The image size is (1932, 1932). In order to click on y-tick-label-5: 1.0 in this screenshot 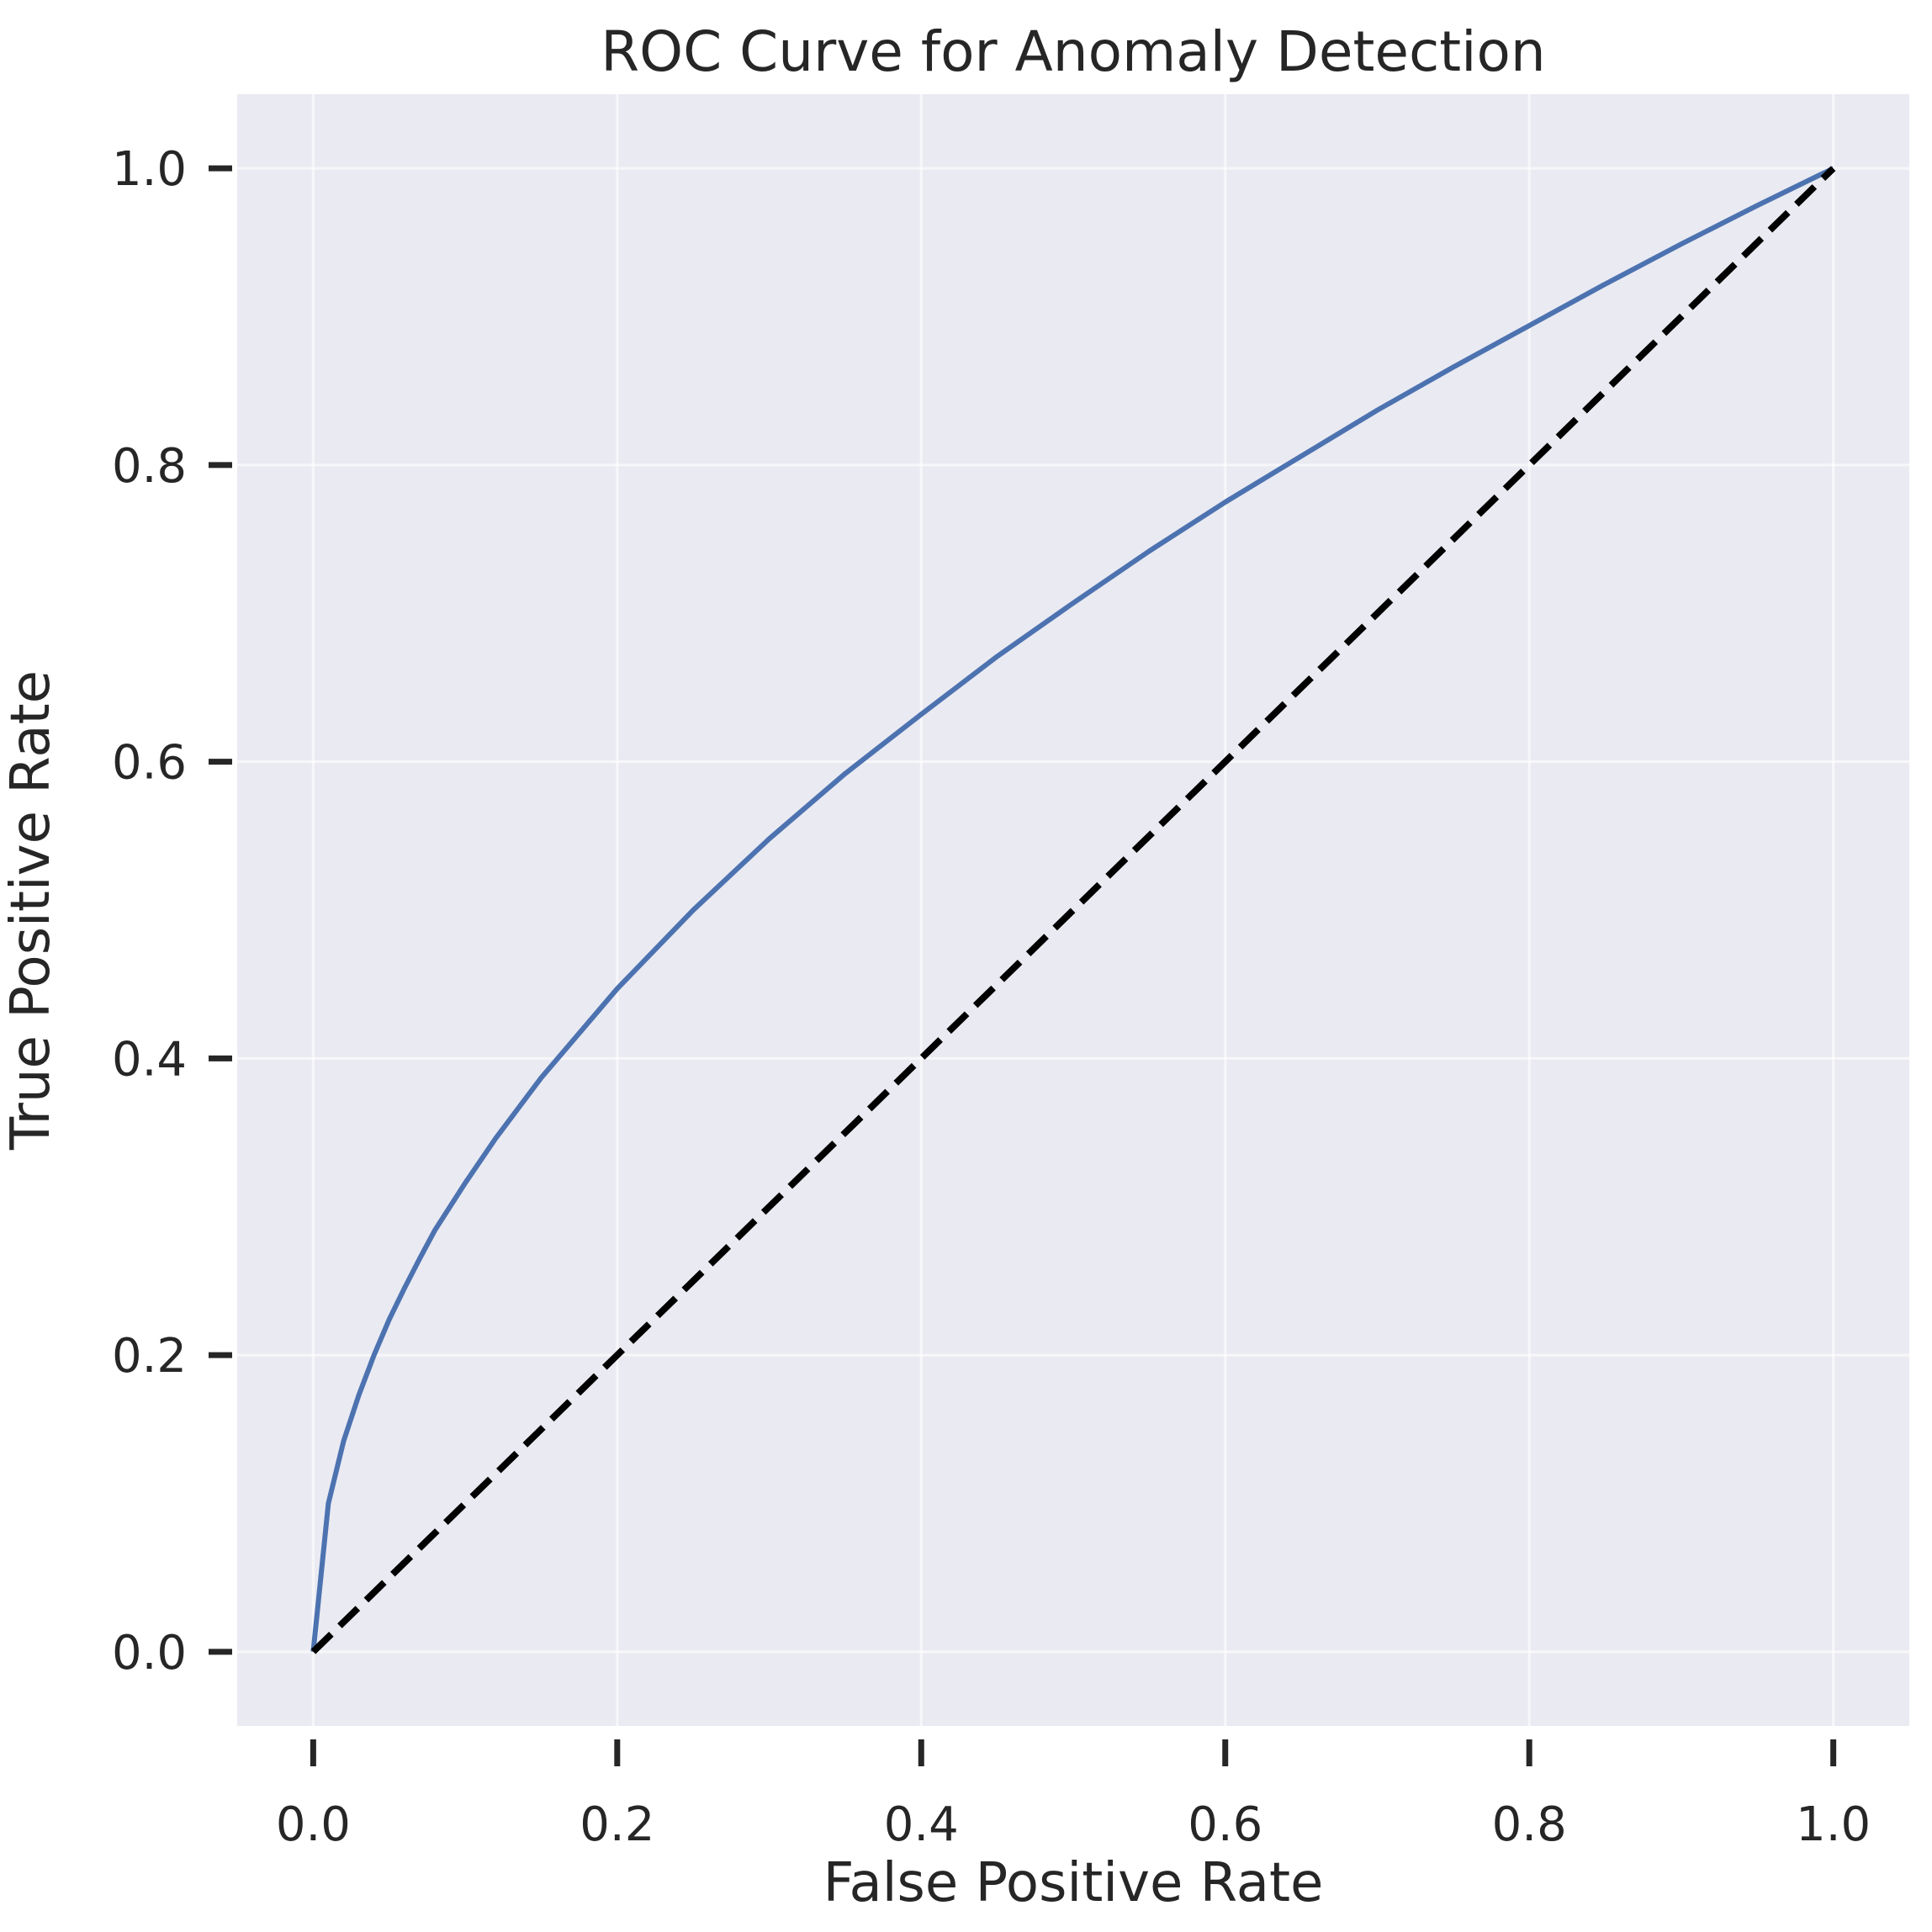, I will do `click(149, 169)`.